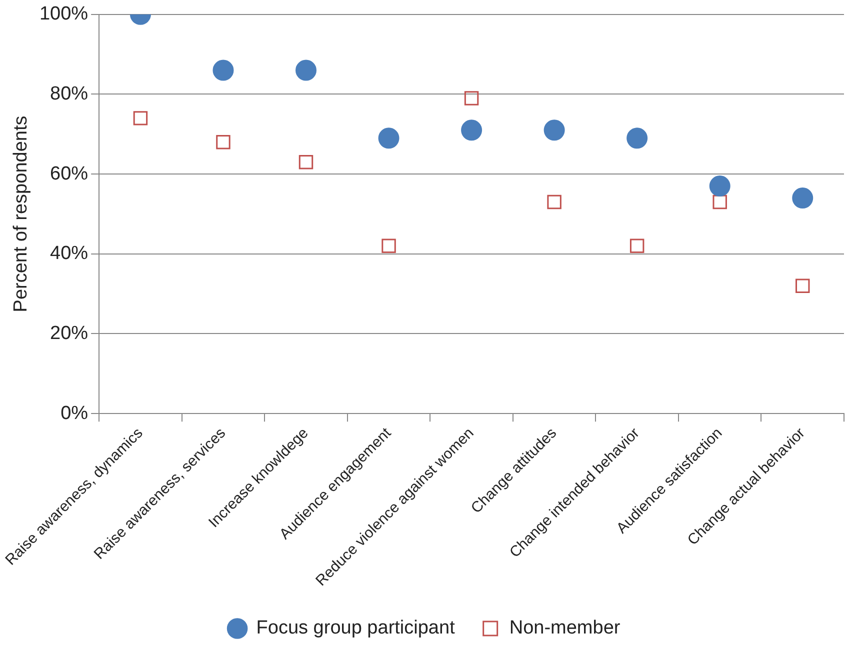 The image size is (860, 652). Describe the element at coordinates (69, 93) in the screenshot. I see `y-tick-label: 80%` at that location.